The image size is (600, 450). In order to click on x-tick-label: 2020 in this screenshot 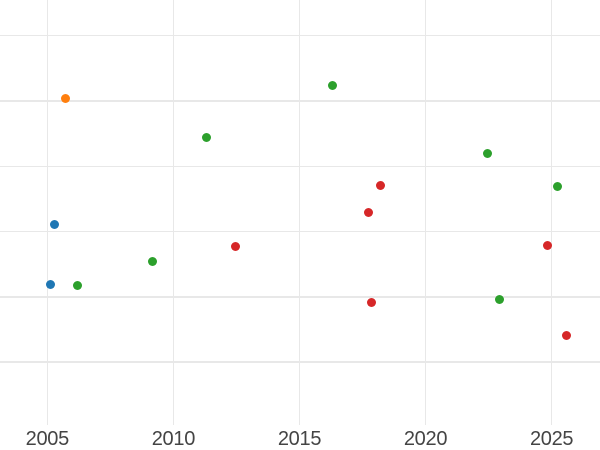, I will do `click(425, 439)`.